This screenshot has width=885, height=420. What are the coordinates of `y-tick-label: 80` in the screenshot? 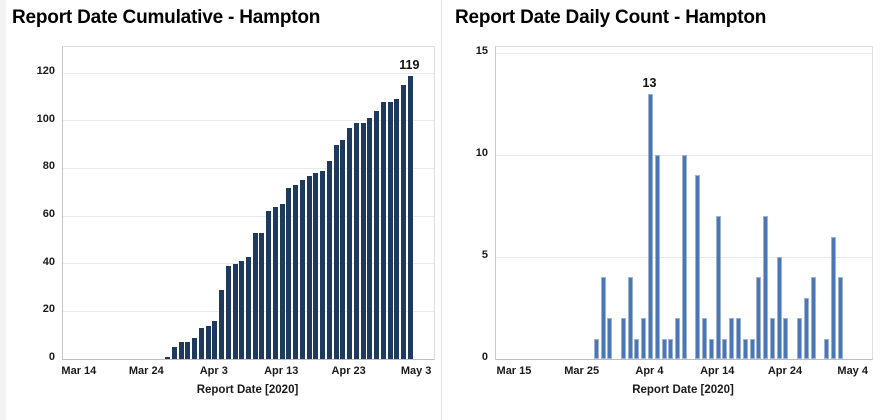 It's located at (48, 166).